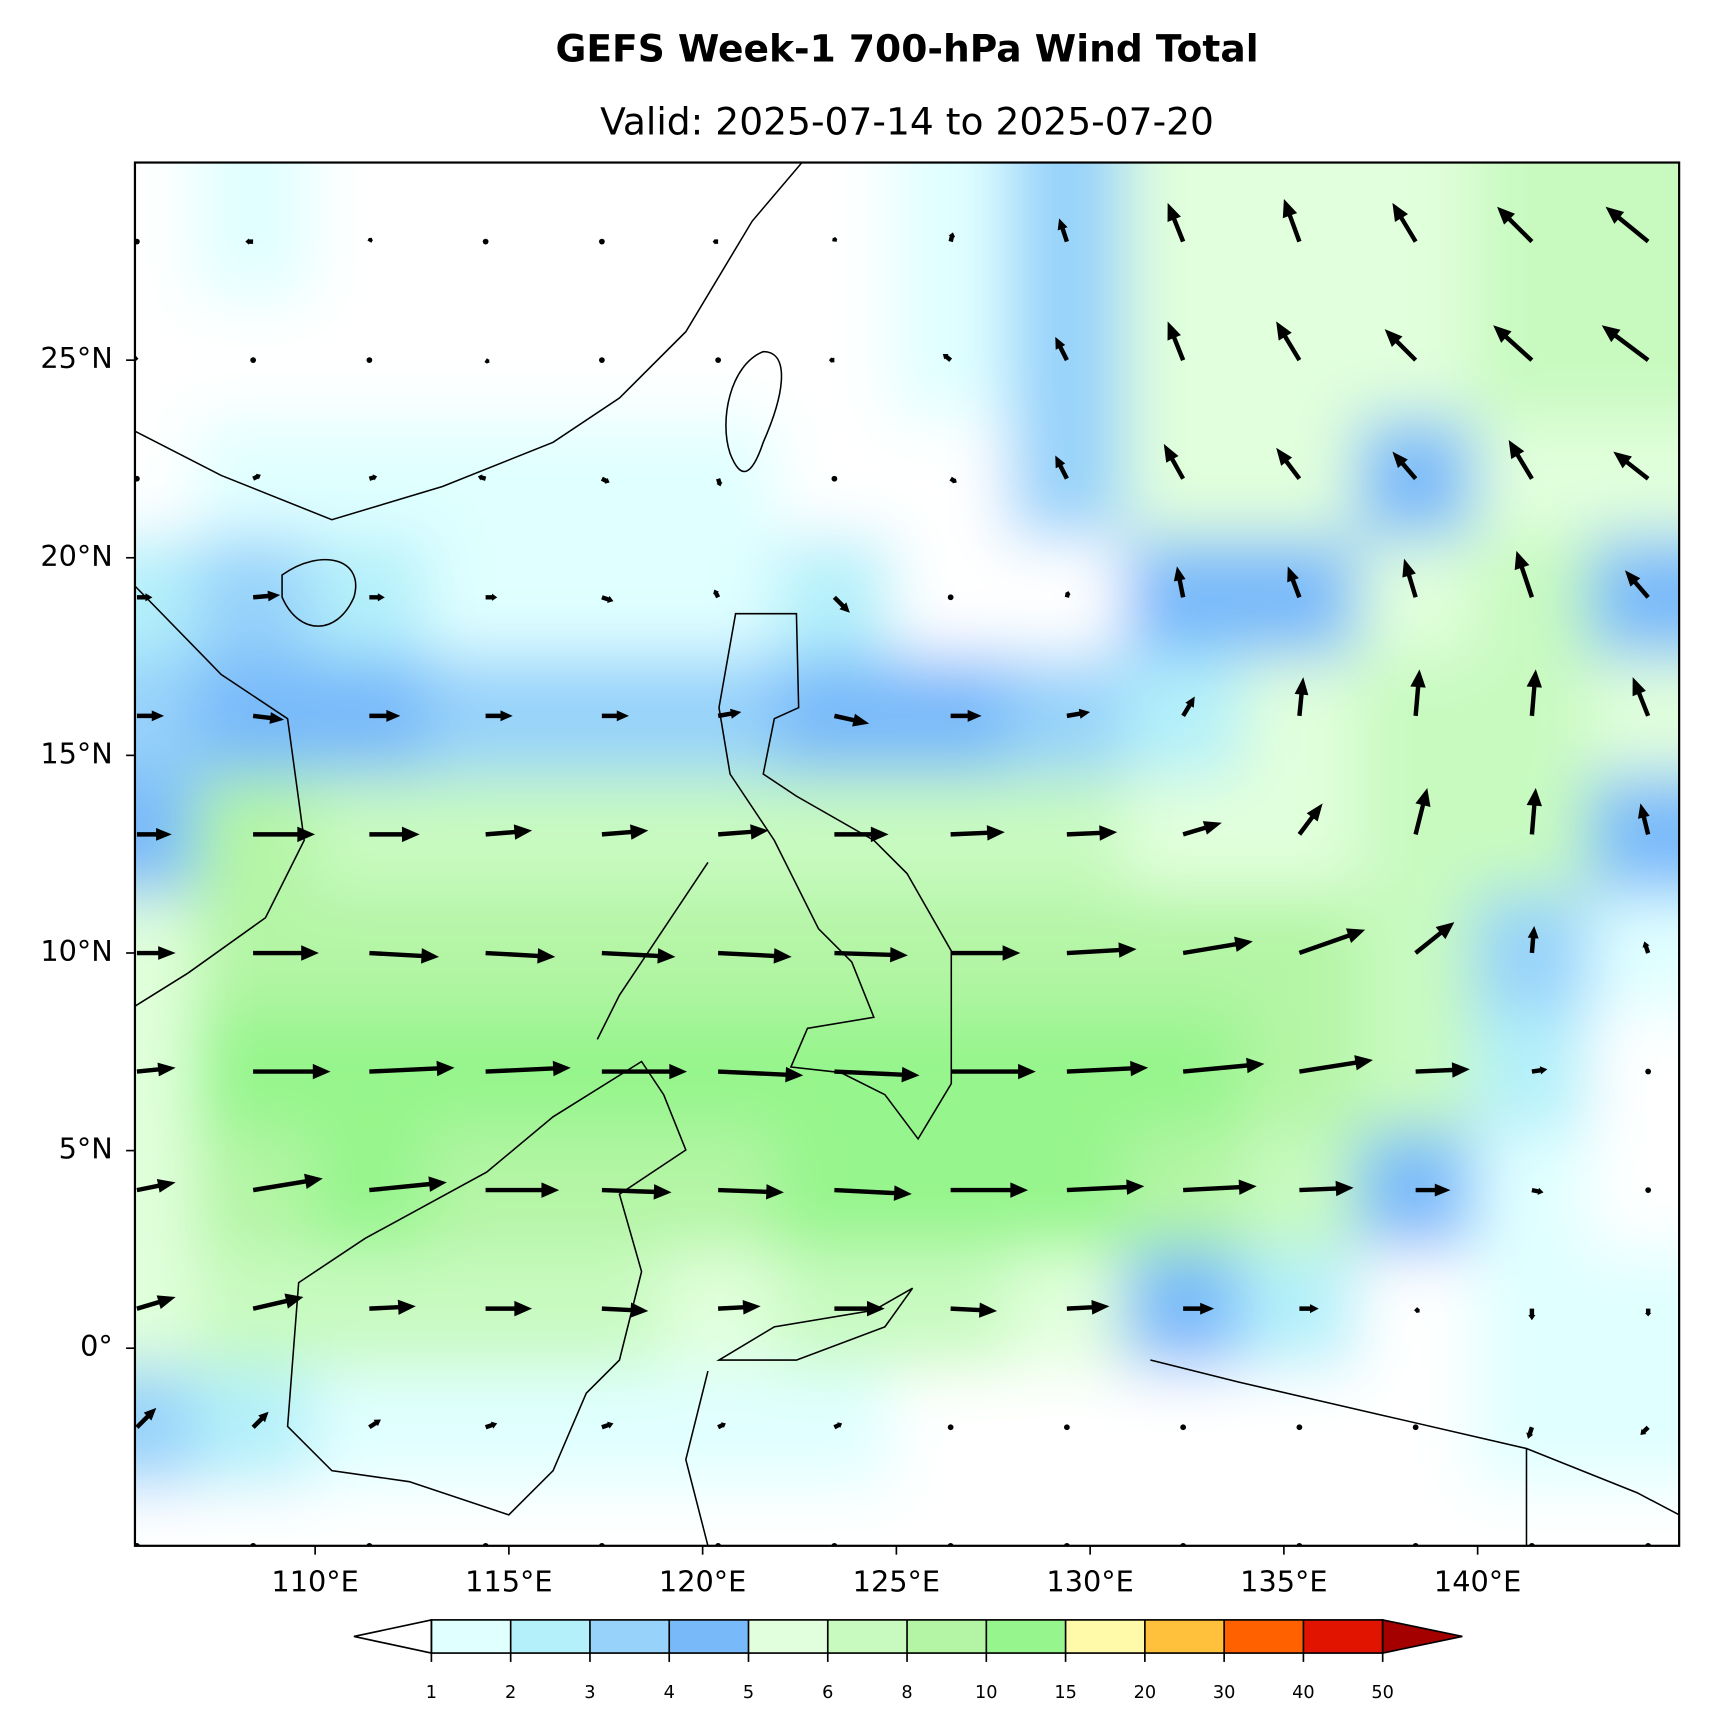 The image size is (1709, 1736). What do you see at coordinates (1303, 1693) in the screenshot?
I see `colorbar-tick-label: 40` at bounding box center [1303, 1693].